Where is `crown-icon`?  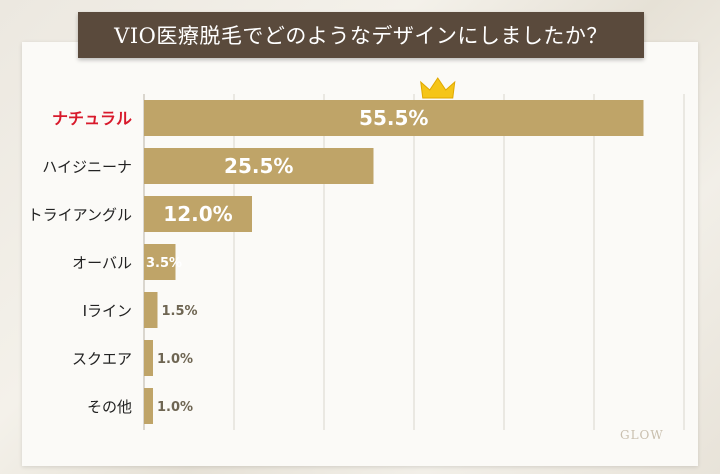 crown-icon is located at coordinates (438, 88).